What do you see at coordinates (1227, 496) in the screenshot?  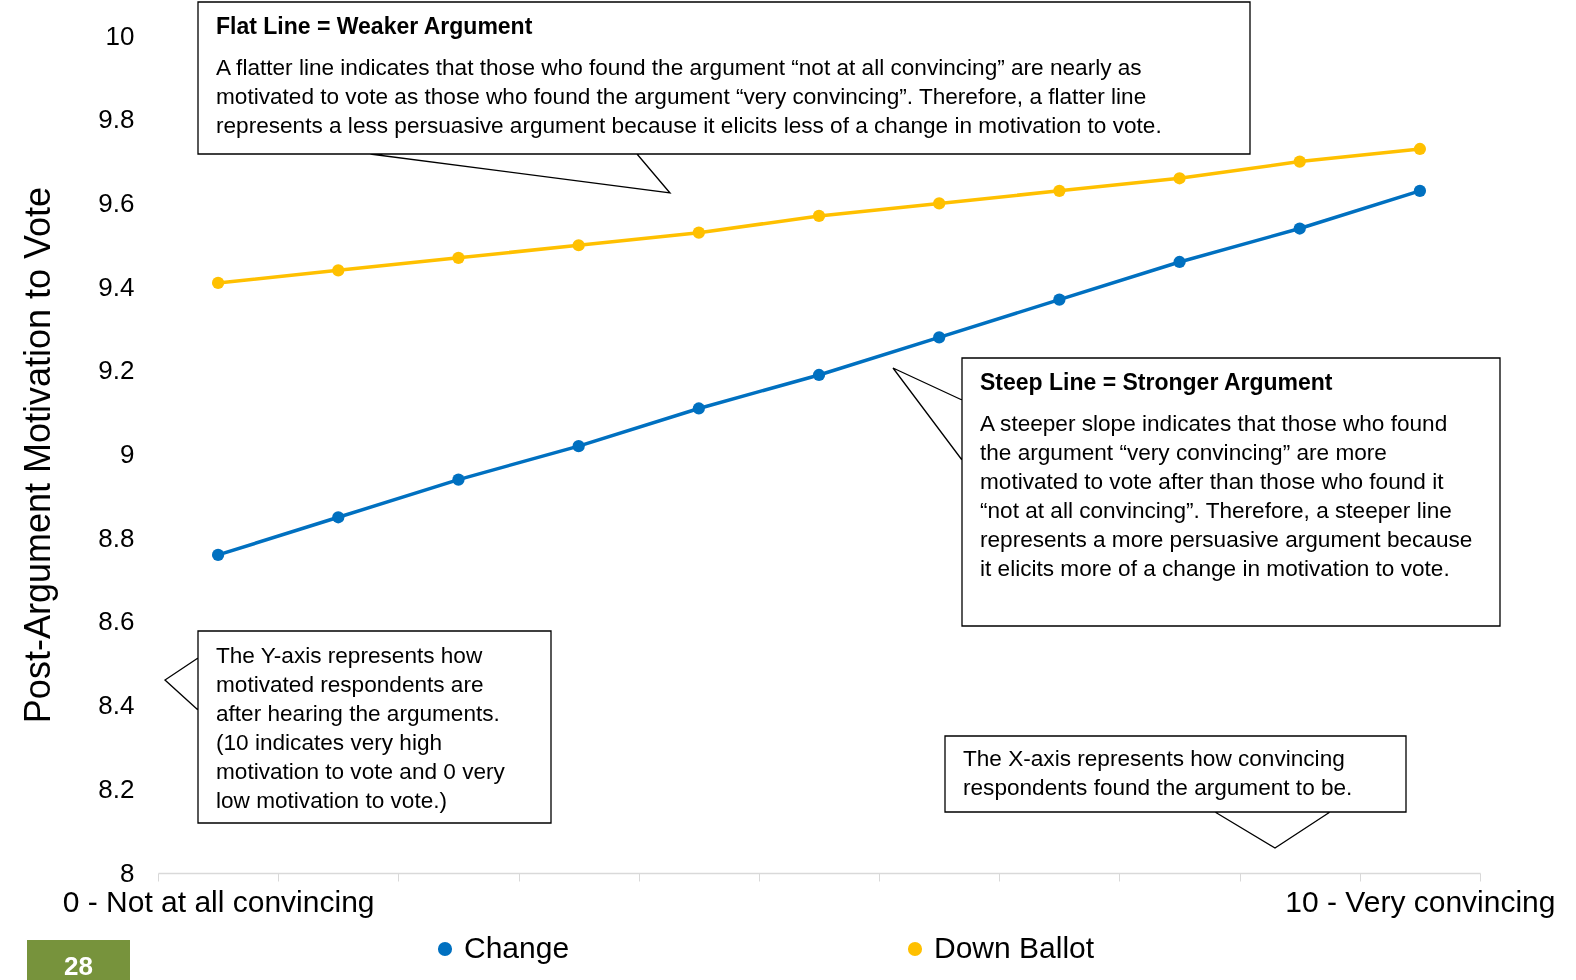 I see `annotation: A steeper slope indicates that those who found the argument “very convincing” are more motivated to vote after than those who found it “not at all convincing”. Therefore, a steeper line represents a more persuasive argument because it elicits more of a change in motivation to vote.` at bounding box center [1227, 496].